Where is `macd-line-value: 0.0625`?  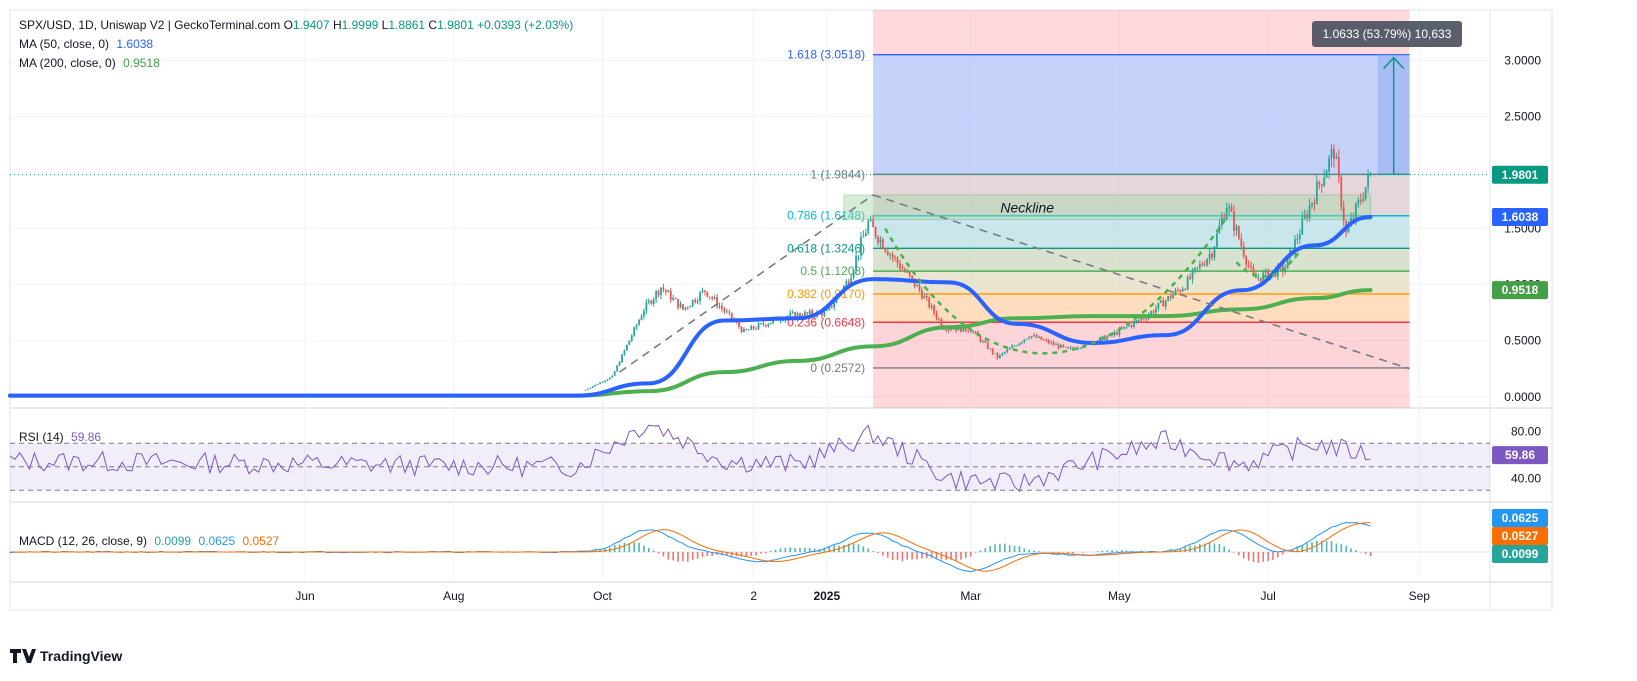 macd-line-value: 0.0625 is located at coordinates (216, 541).